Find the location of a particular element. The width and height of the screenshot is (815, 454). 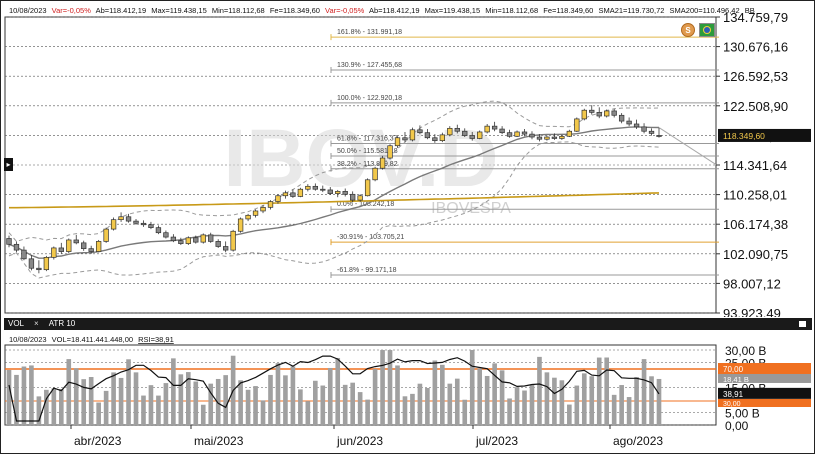

coin-icon: S is located at coordinates (688, 30).